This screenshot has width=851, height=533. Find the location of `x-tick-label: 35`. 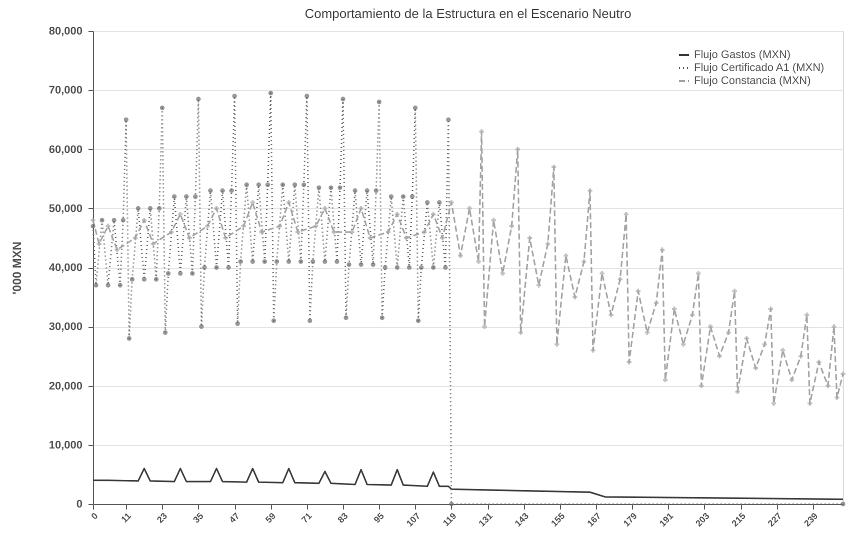

x-tick-label: 35 is located at coordinates (198, 517).